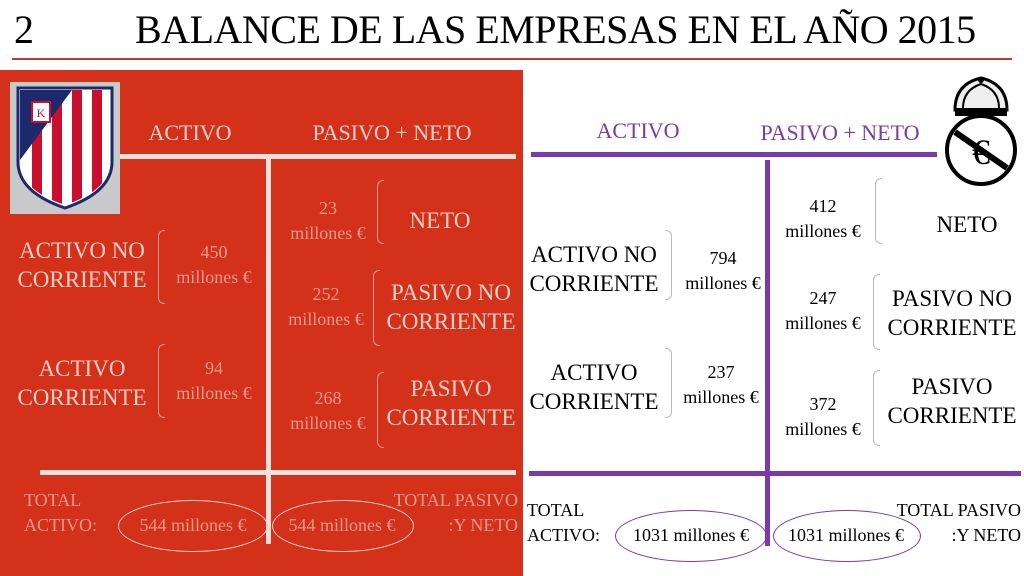 Image resolution: width=1024 pixels, height=576 pixels. I want to click on atletico-total-pasivo-ellipse, so click(343, 526).